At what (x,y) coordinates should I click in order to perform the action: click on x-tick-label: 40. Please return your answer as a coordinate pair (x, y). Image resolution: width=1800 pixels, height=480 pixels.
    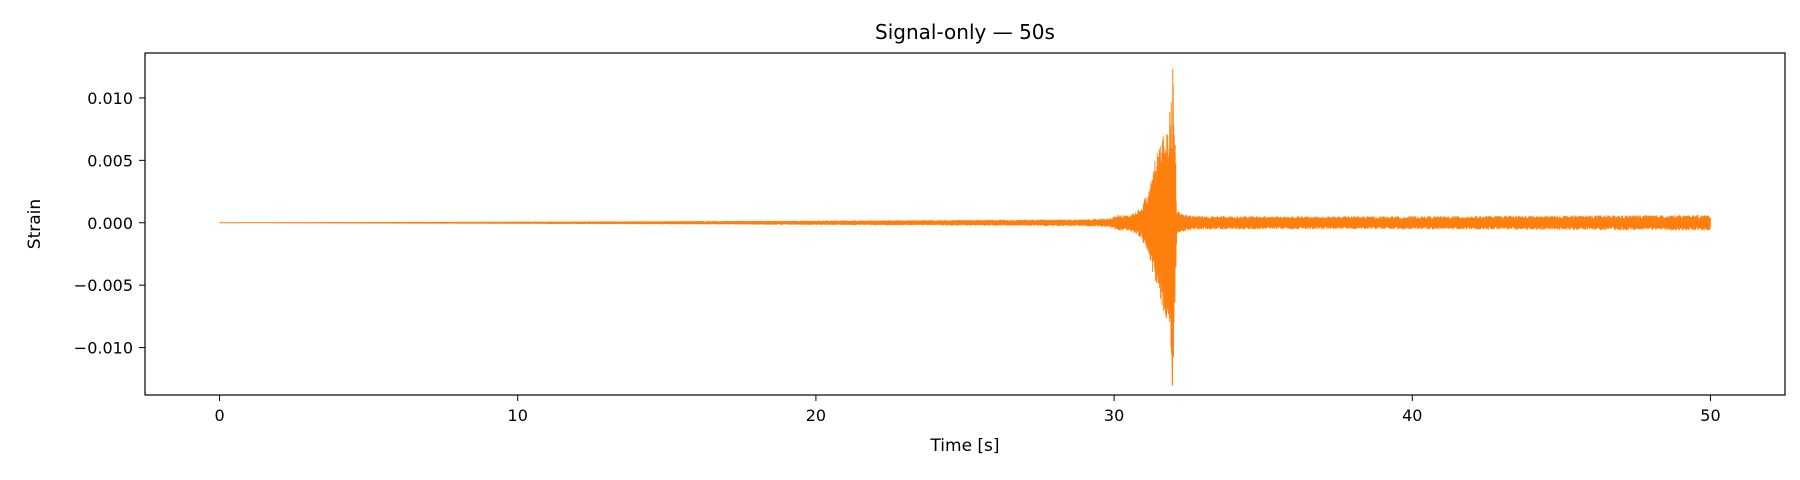
    Looking at the image, I should click on (1412, 415).